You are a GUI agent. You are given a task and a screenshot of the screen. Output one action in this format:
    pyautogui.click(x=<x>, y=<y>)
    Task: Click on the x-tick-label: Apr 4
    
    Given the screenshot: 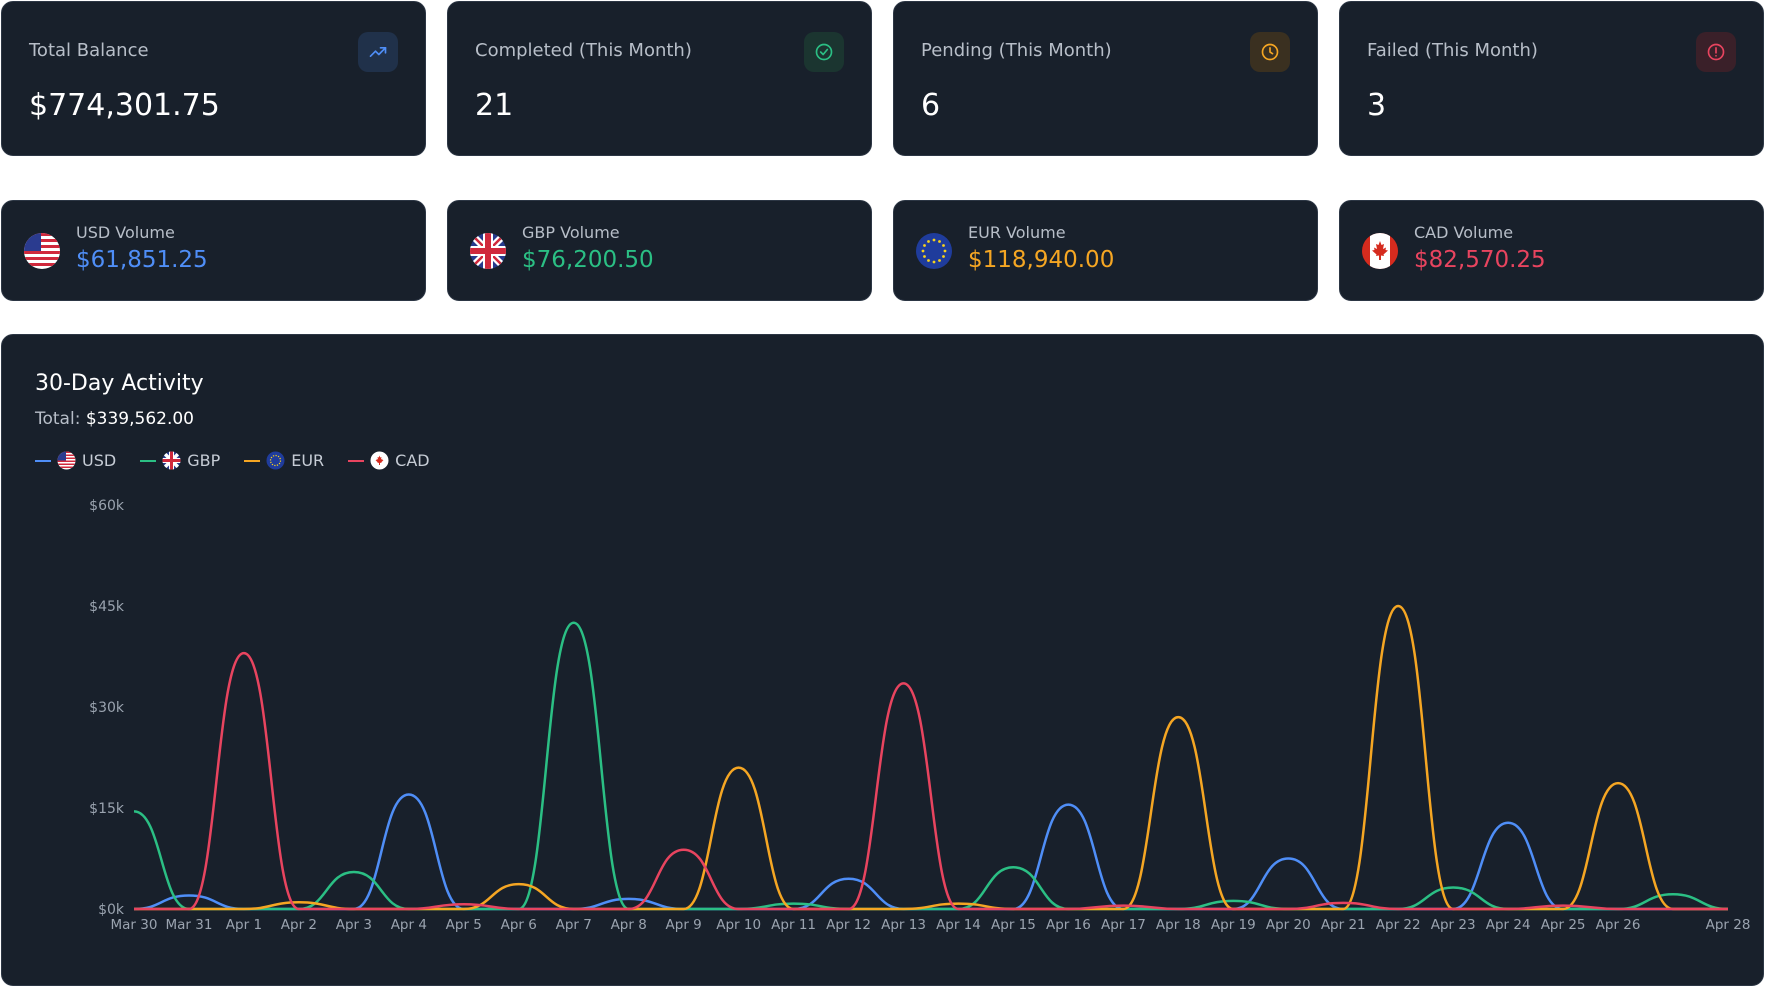 What is the action you would take?
    pyautogui.click(x=409, y=925)
    